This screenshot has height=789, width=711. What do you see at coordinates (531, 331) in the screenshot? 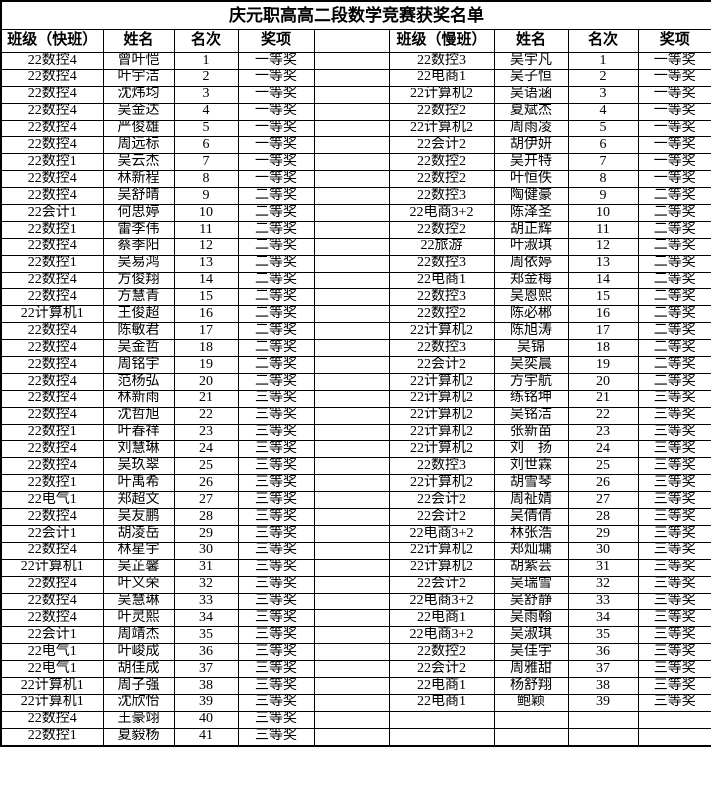
I see `right-name-cell: 陈旭涛` at bounding box center [531, 331].